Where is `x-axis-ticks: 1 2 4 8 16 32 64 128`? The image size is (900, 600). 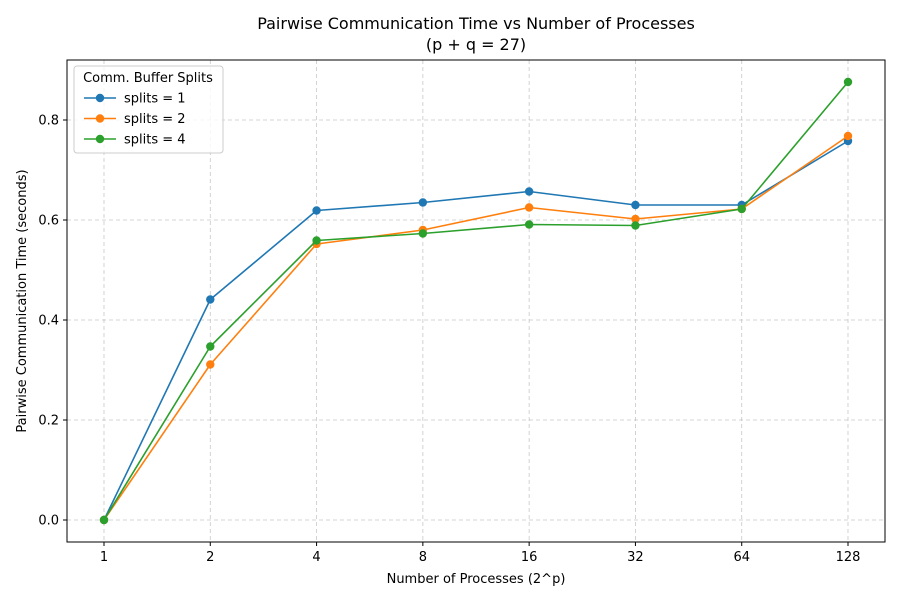
x-axis-ticks: 1 2 4 8 16 32 64 128 is located at coordinates (480, 553).